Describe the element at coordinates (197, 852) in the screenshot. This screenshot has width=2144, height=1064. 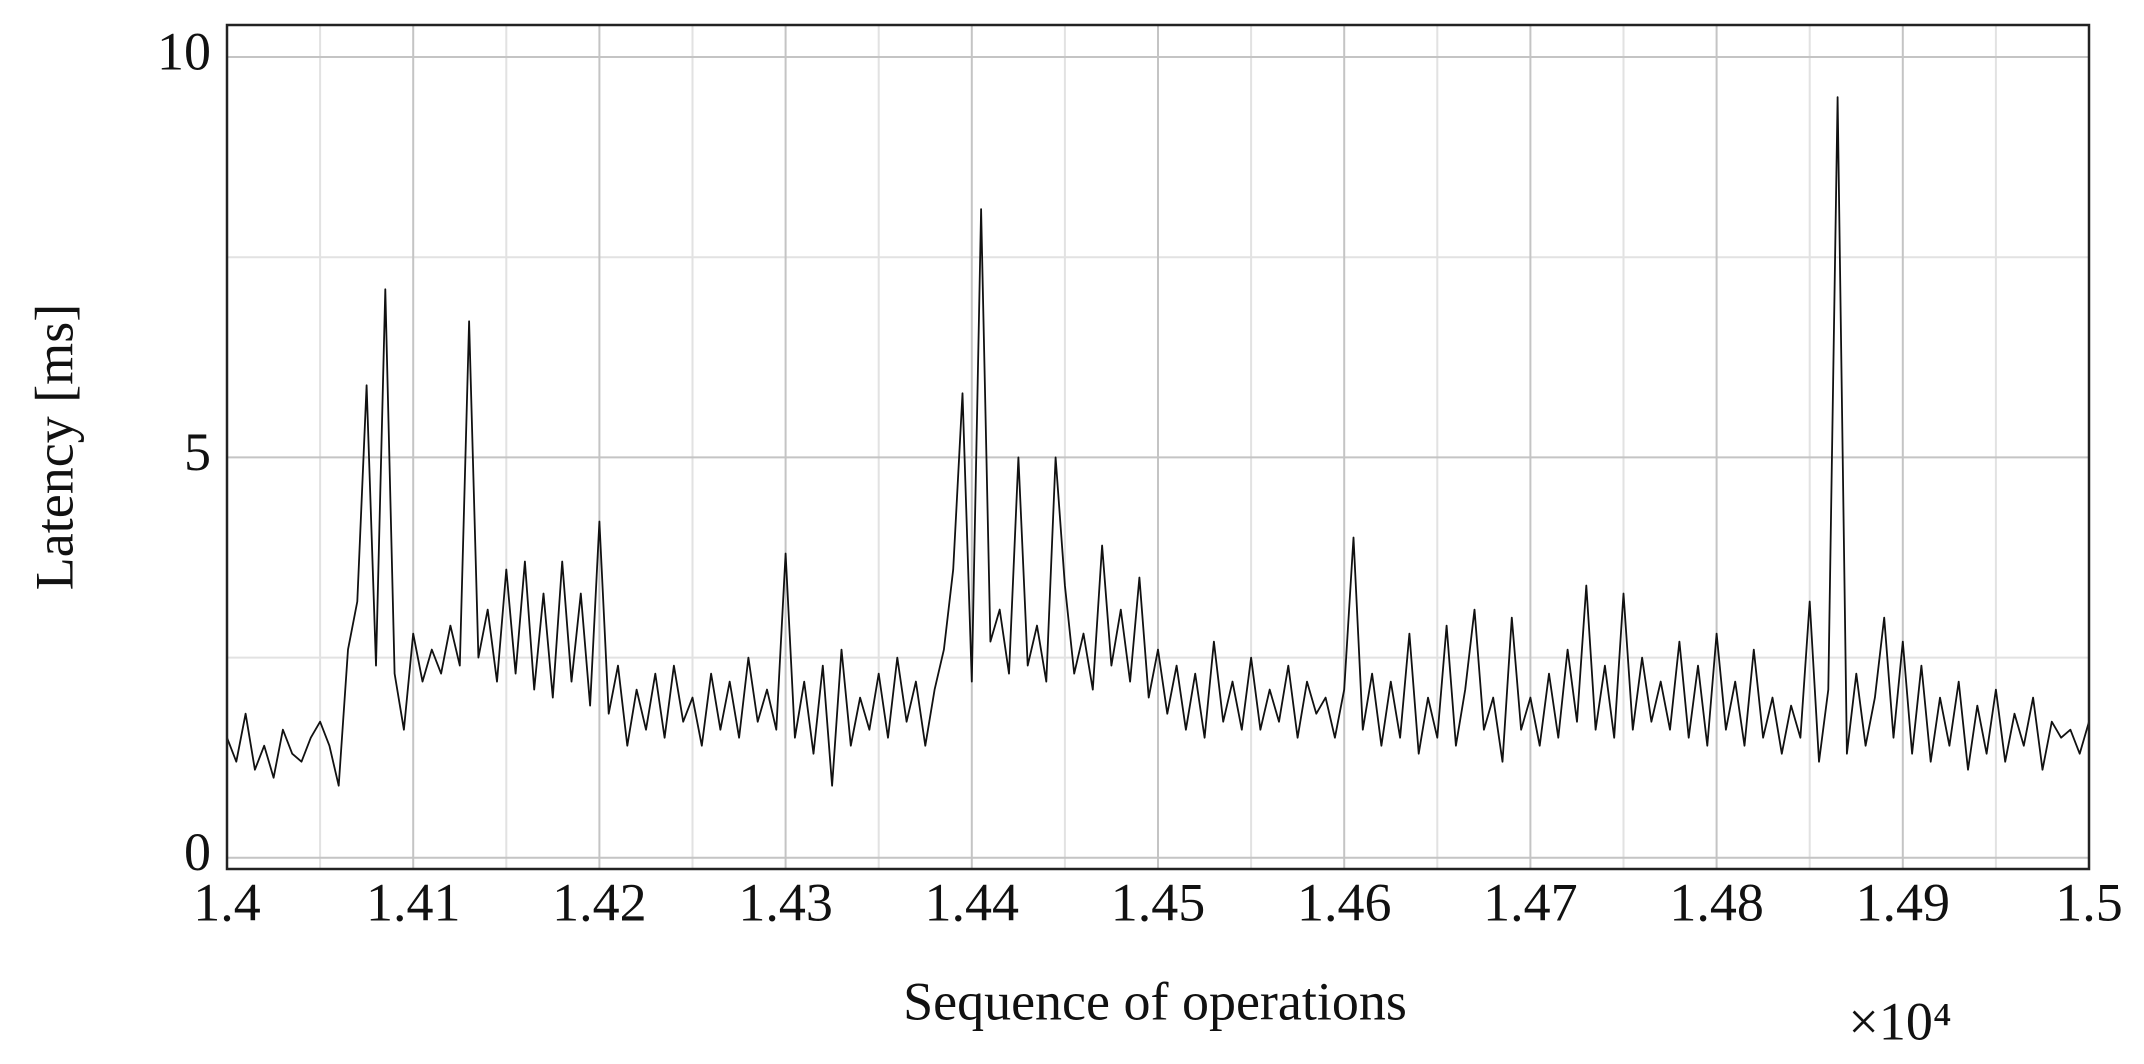
I see `y-tick-label: 0` at that location.